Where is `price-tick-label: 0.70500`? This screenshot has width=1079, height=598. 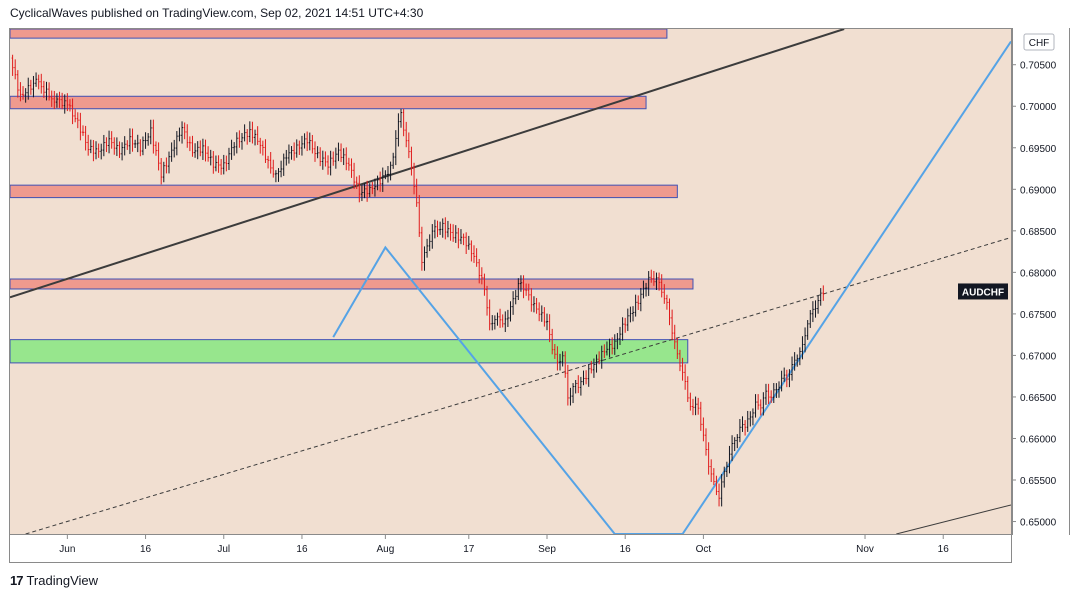
price-tick-label: 0.70500 is located at coordinates (1038, 66).